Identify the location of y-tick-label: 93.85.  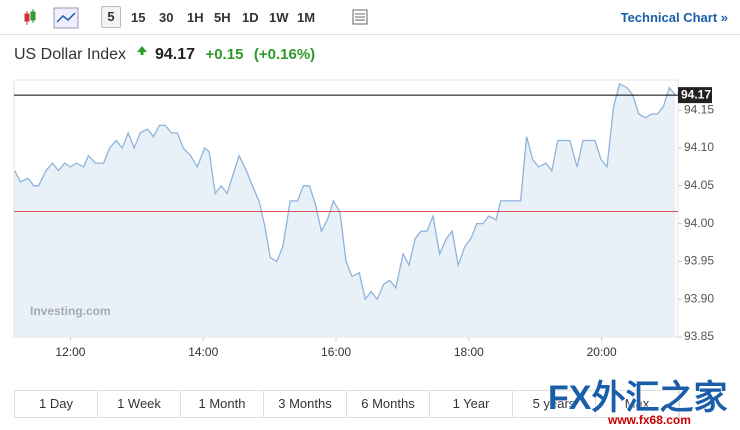
(699, 336).